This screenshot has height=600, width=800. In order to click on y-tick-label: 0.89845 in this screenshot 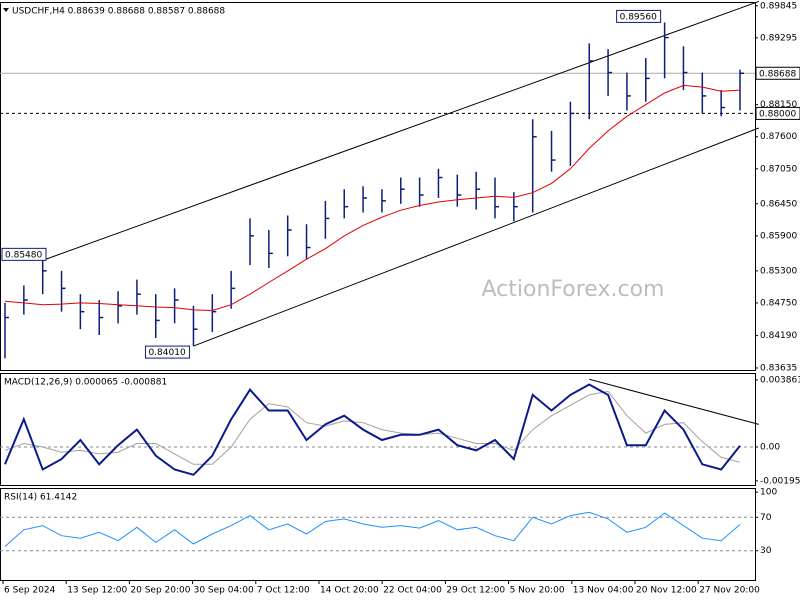, I will do `click(778, 6)`.